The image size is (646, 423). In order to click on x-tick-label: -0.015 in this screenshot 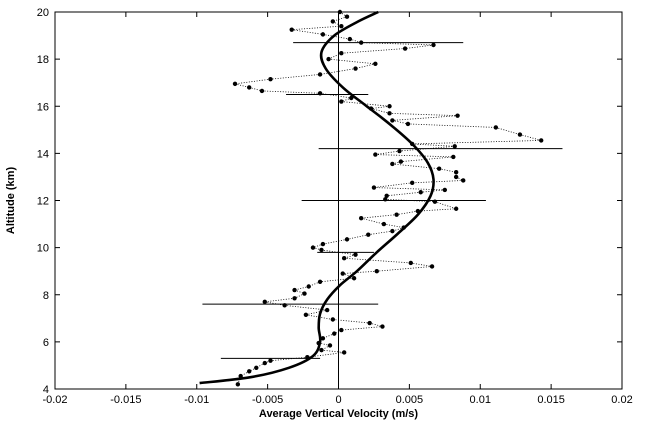, I will do `click(125, 400)`.